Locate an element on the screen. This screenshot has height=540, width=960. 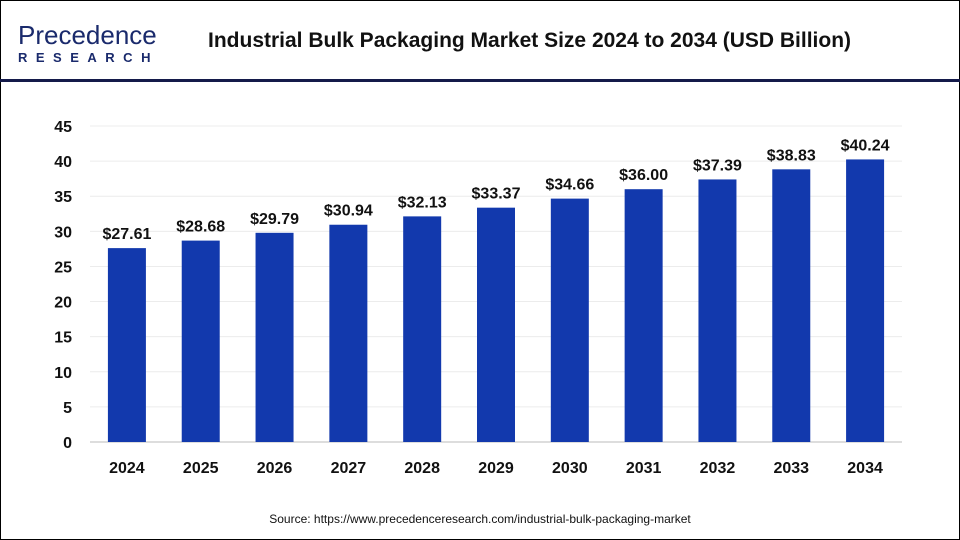
y-tick-label: 0 is located at coordinates (67, 443).